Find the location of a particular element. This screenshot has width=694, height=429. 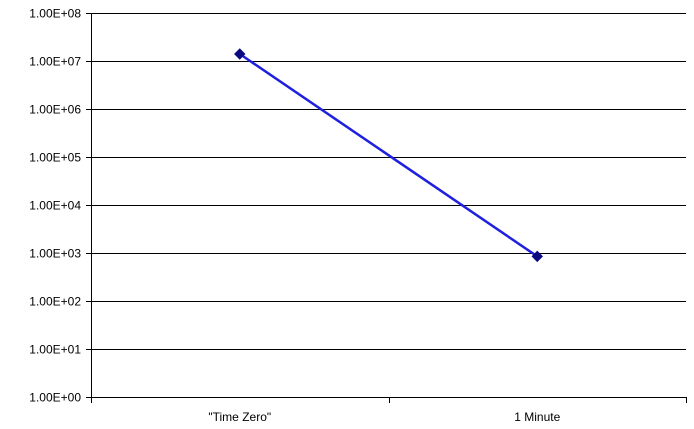

y-tick-label: 1.00E+00 is located at coordinates (55, 398).